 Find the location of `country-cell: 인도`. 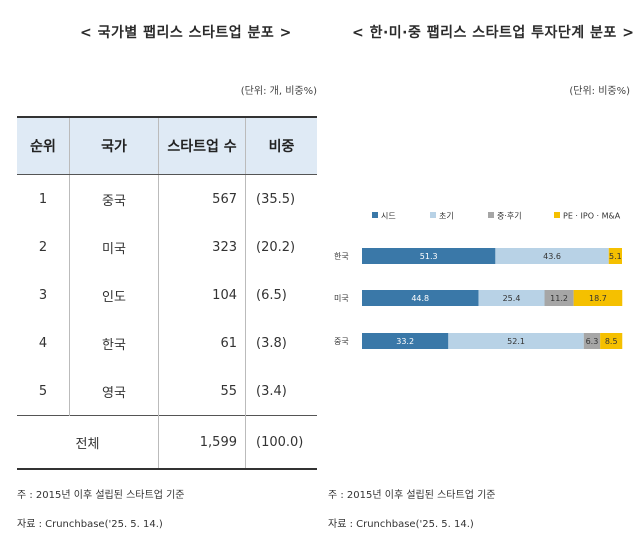

country-cell: 인도 is located at coordinates (114, 295).